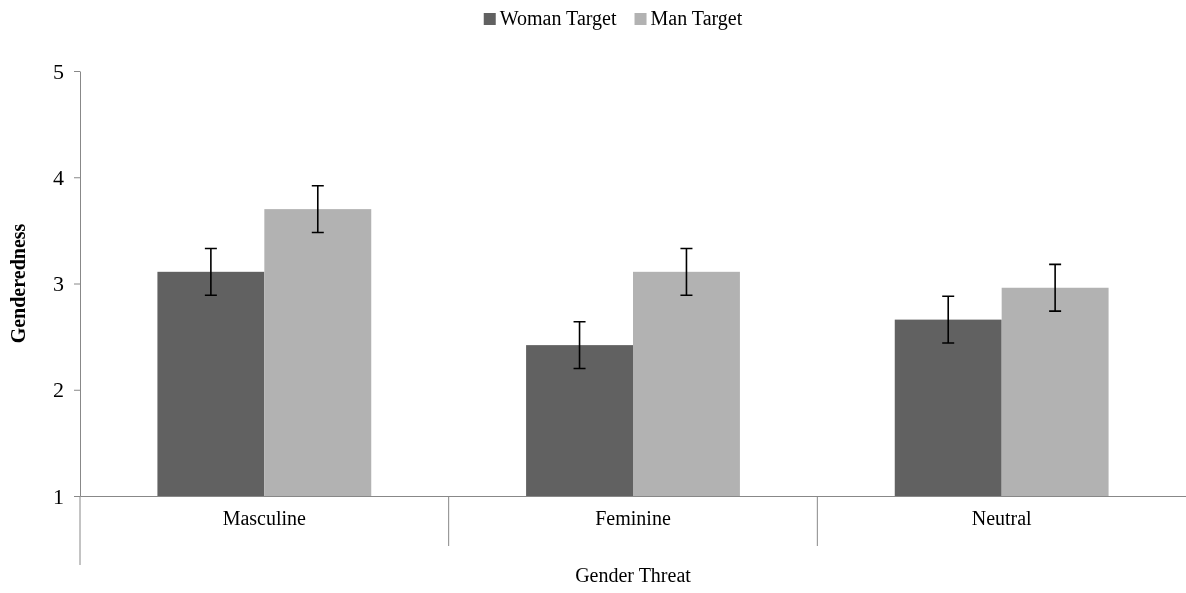 The width and height of the screenshot is (1186, 593). What do you see at coordinates (58, 177) in the screenshot?
I see `y-tick-label: 4` at bounding box center [58, 177].